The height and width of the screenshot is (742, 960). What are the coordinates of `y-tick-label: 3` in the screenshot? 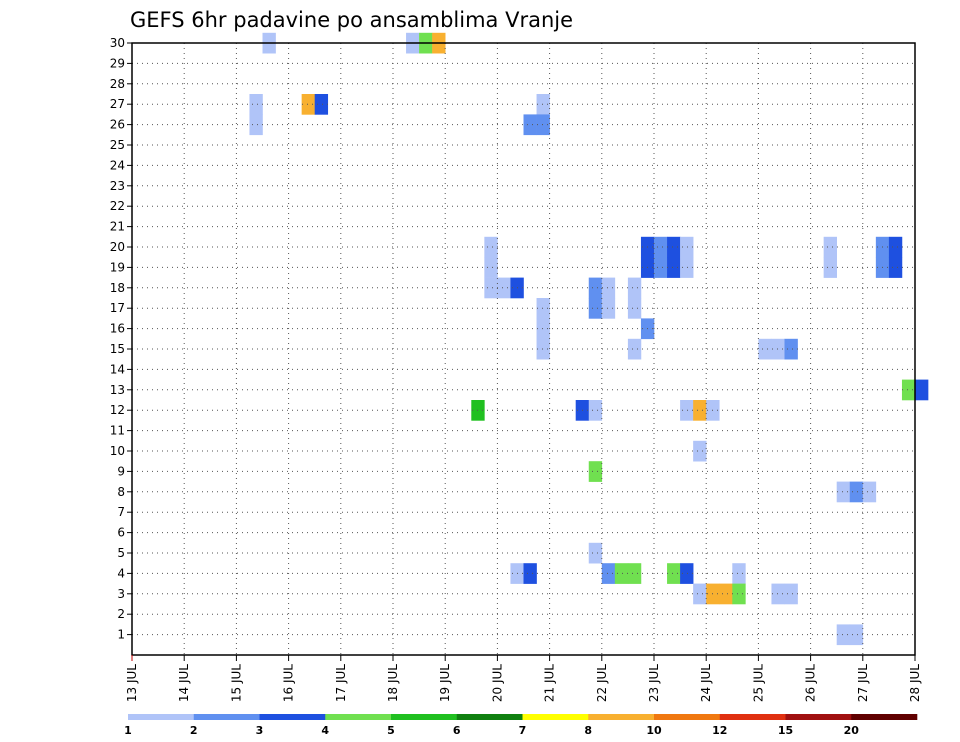 It's located at (121, 594).